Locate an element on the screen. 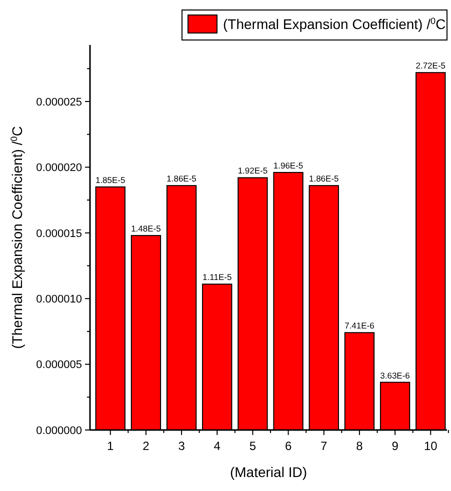  legend-label: (Thermal Expansion Coefficient) /$^{0}$C is located at coordinates (334, 24).